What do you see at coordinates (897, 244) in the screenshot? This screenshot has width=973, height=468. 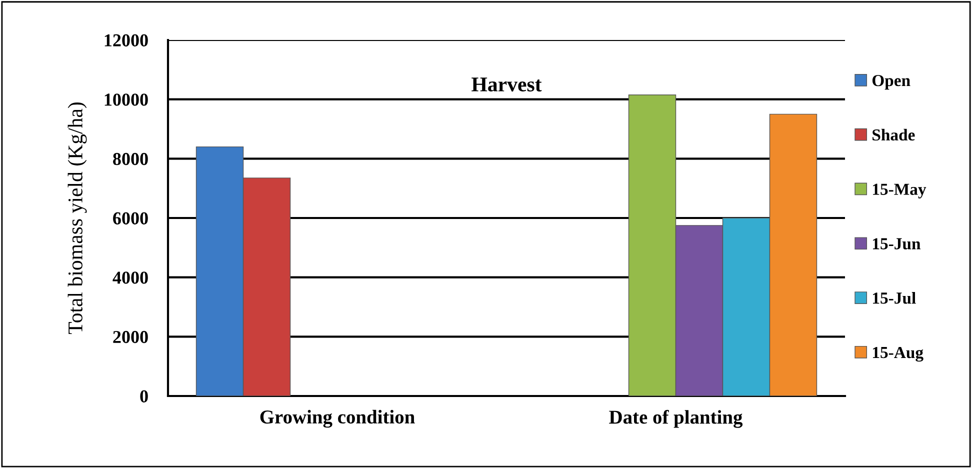 I see `legend-label: 15-Jun` at bounding box center [897, 244].